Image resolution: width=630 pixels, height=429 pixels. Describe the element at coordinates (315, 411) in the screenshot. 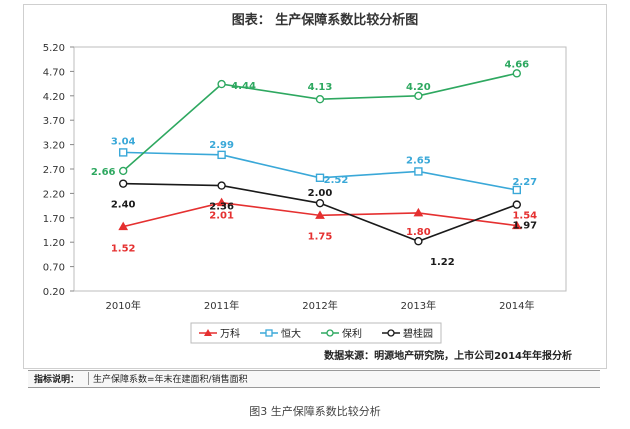

I see `figure-caption: 图3 生产保障系数比较分析` at that location.